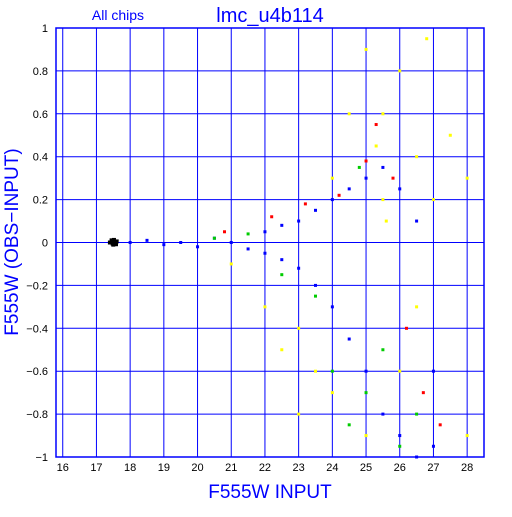 The height and width of the screenshot is (517, 512). Describe the element at coordinates (400, 468) in the screenshot. I see `x-tick-label: 26` at that location.